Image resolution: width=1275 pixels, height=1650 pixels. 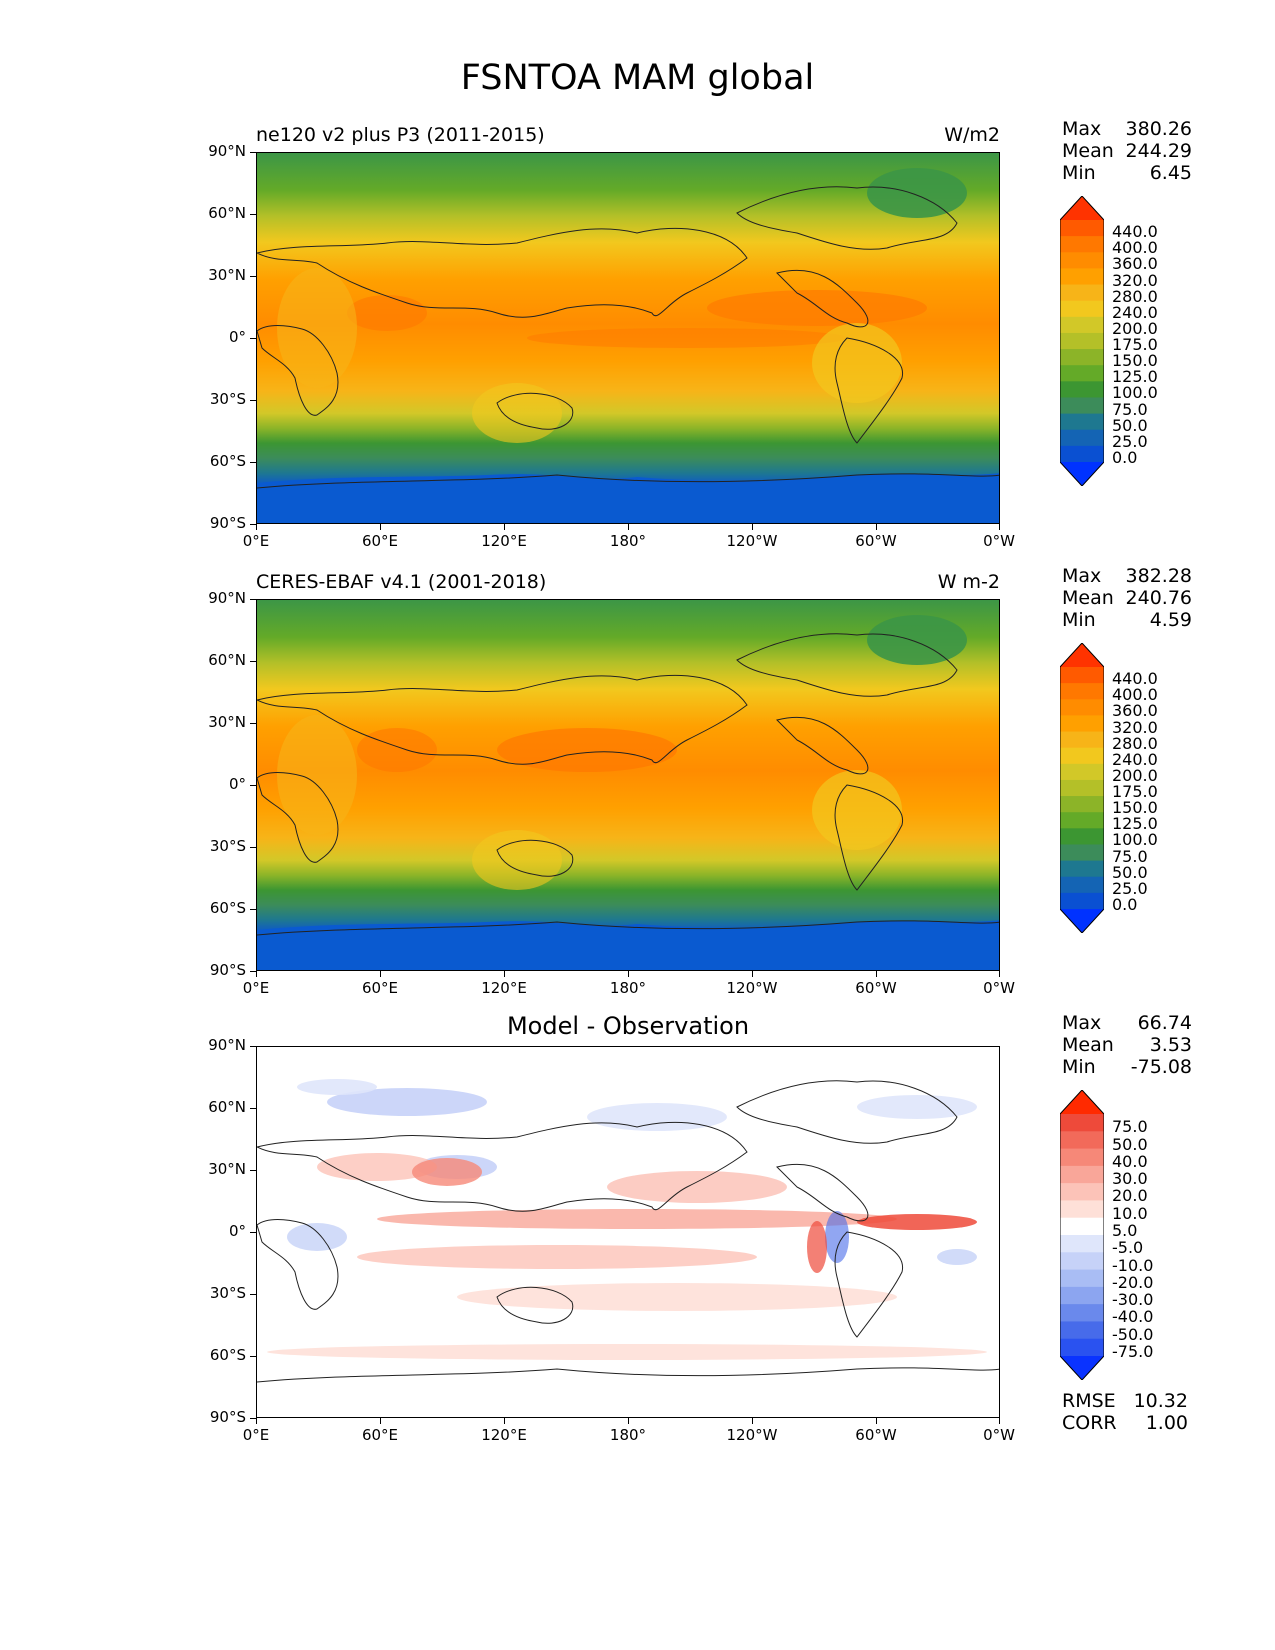 What do you see at coordinates (1089, 1401) in the screenshot?
I see `stat-label: RMSE` at bounding box center [1089, 1401].